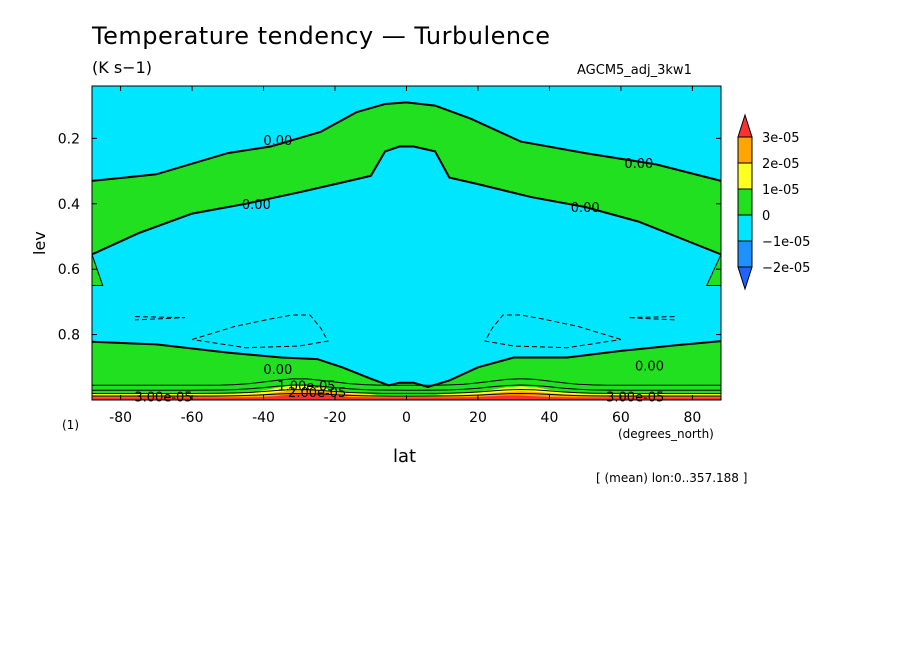 This screenshot has height=654, width=904. What do you see at coordinates (781, 190) in the screenshot?
I see `colorbar-label-3: 1e-05` at bounding box center [781, 190].